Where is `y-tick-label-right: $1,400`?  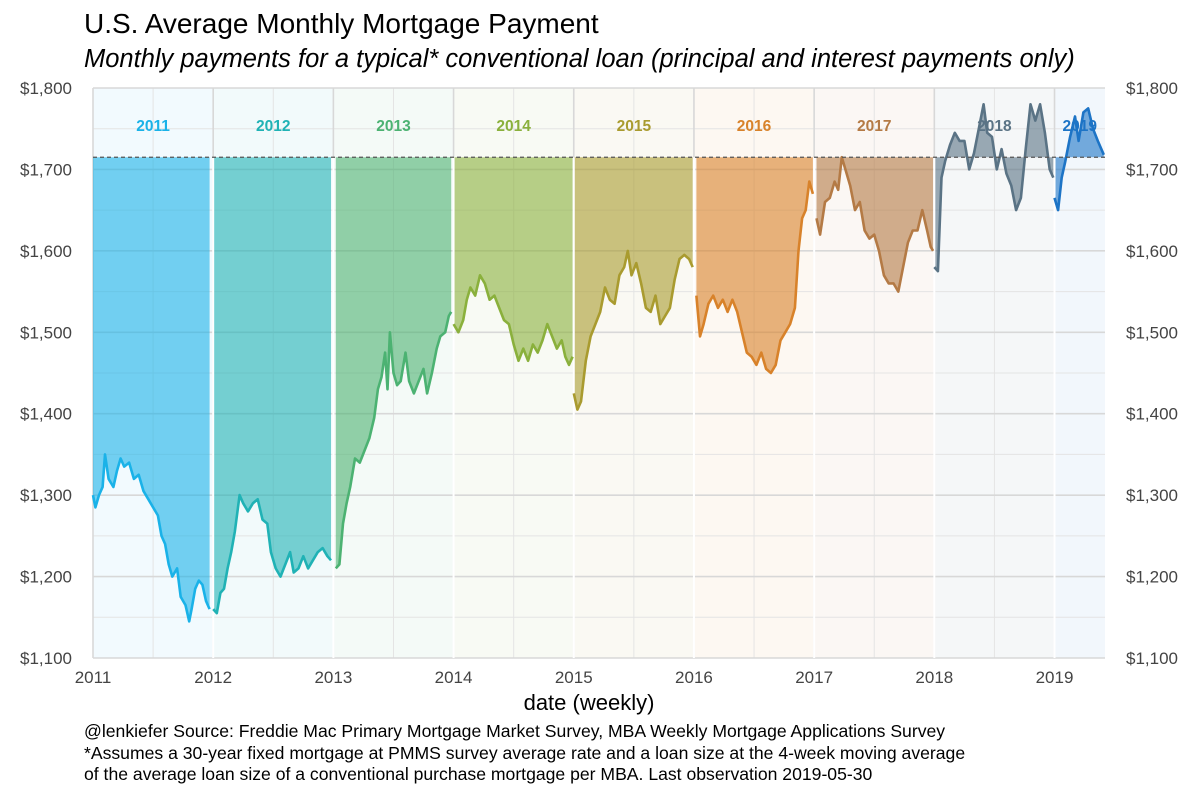
y-tick-label-right: $1,400 is located at coordinates (1152, 414).